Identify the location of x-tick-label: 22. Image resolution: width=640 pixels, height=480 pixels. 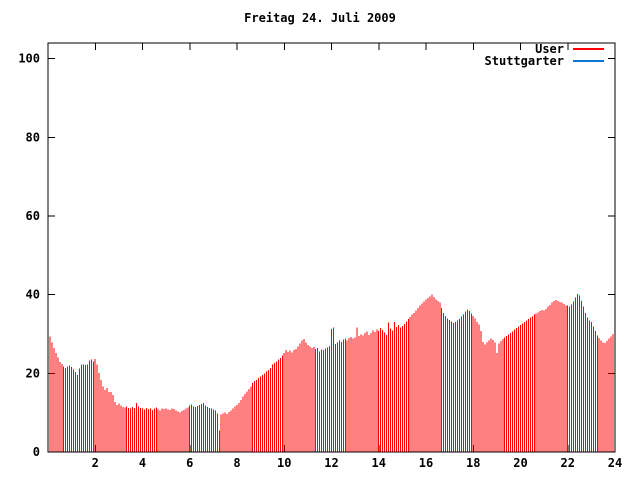
(568, 463).